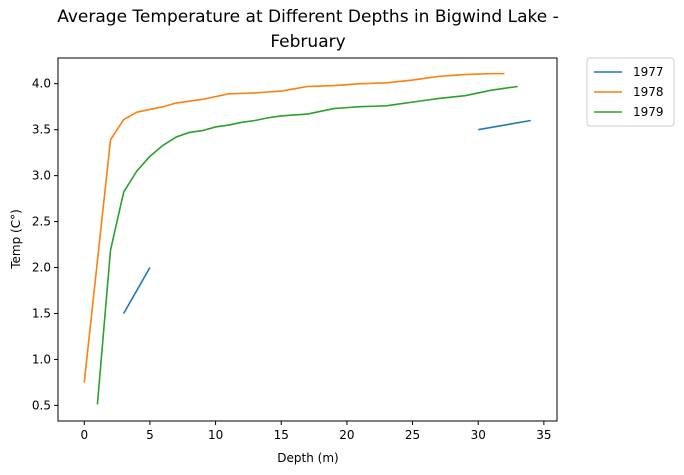 Image resolution: width=684 pixels, height=475 pixels. Describe the element at coordinates (16, 239) in the screenshot. I see `y-axis-label: Temp (C°)` at that location.